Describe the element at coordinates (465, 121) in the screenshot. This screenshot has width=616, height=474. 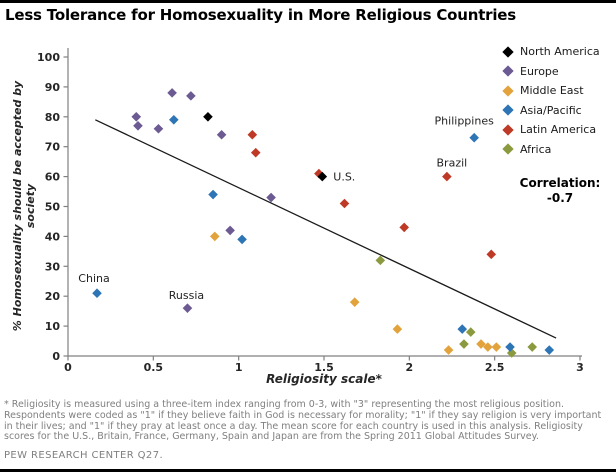
I see `svg-text: Philippines` at that location.